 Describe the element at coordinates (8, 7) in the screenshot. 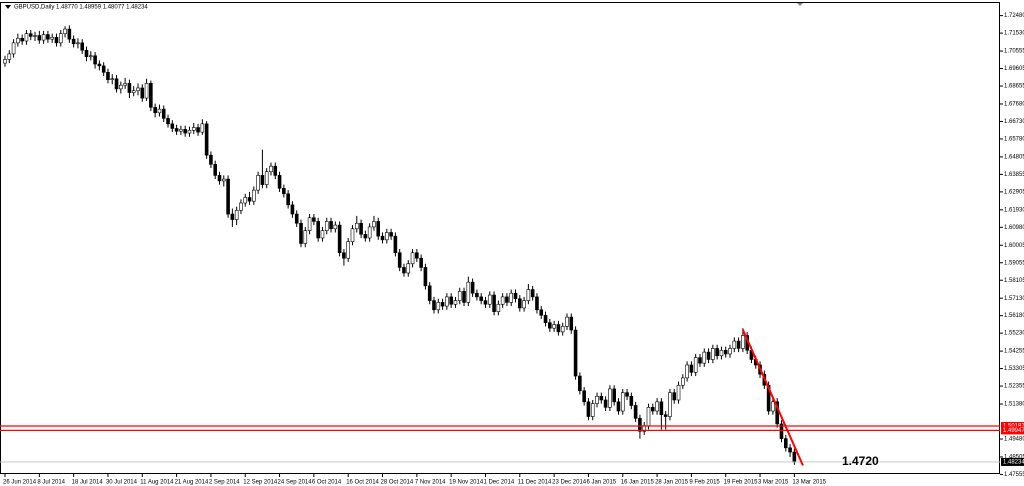

I see `menu-icon` at that location.